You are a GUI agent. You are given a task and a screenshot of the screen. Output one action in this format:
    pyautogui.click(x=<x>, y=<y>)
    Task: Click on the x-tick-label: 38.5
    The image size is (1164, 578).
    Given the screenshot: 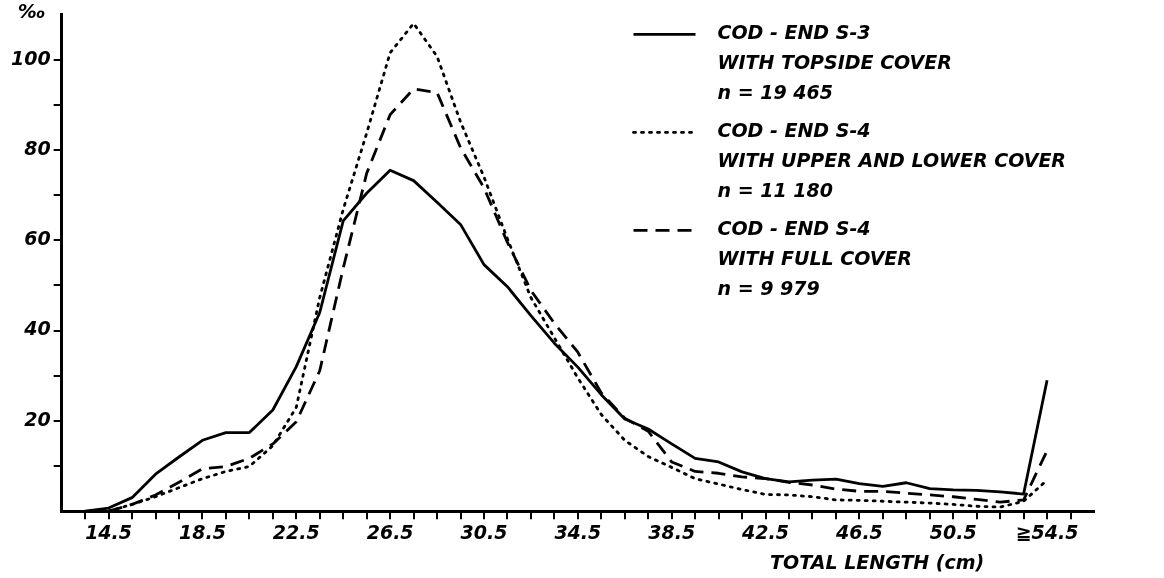 What is the action you would take?
    pyautogui.click(x=672, y=531)
    